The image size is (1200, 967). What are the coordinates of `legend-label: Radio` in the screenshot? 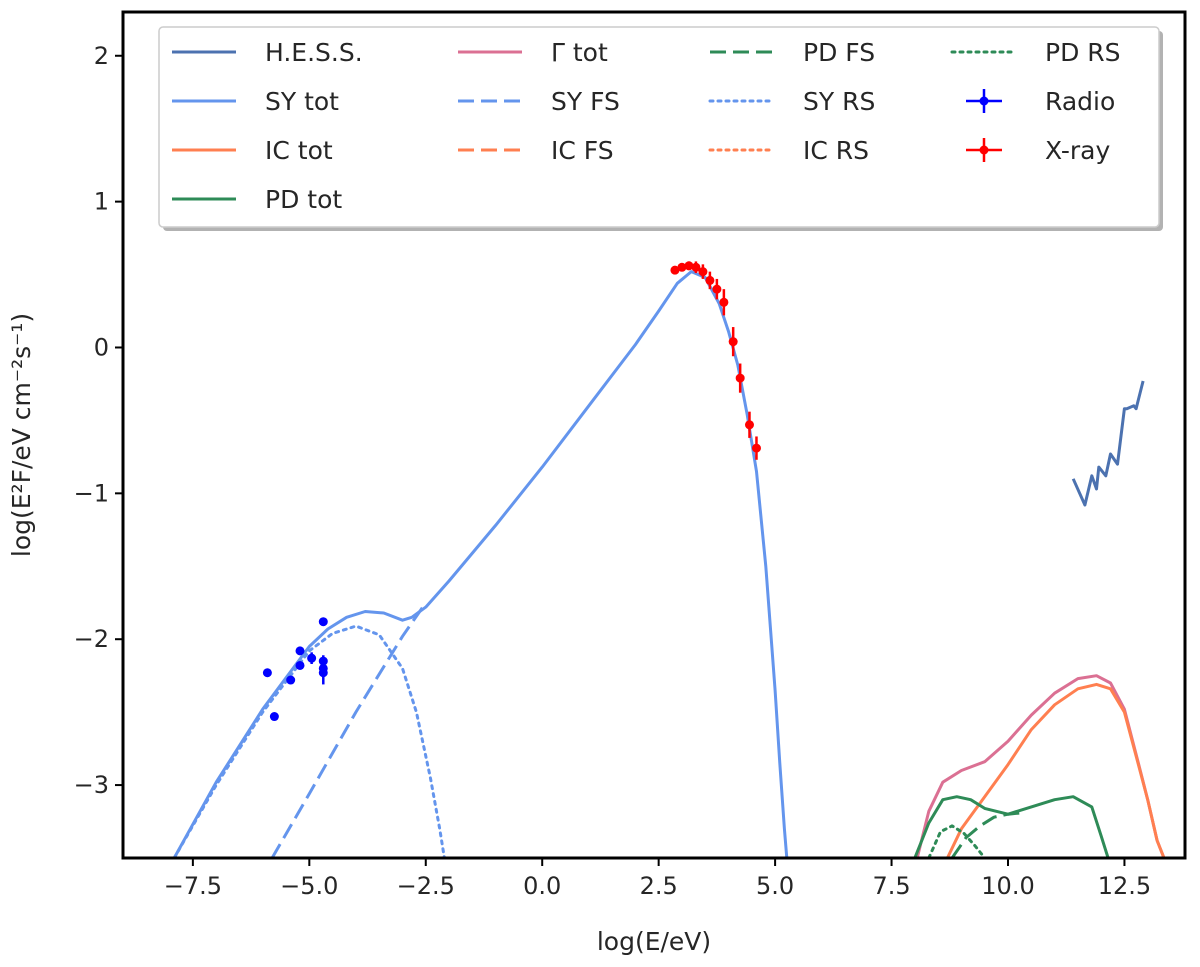 It's located at (1080, 101).